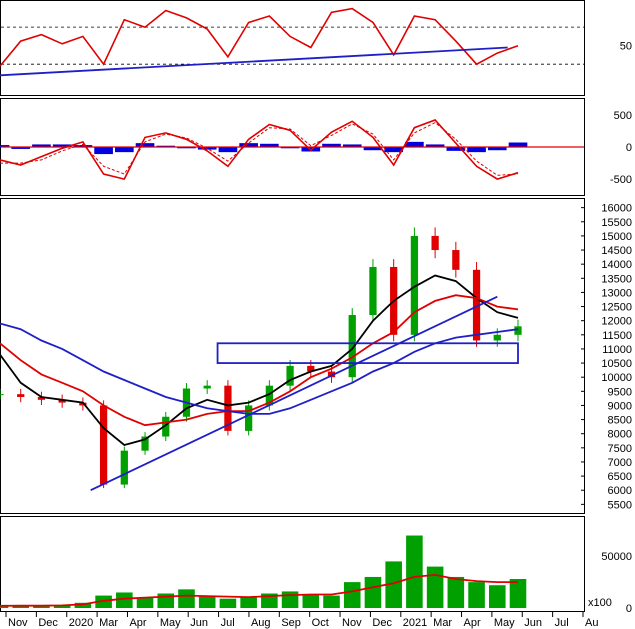 The width and height of the screenshot is (635, 629). What do you see at coordinates (620, 421) in the screenshot?
I see `price-tick-label: 8500` at bounding box center [620, 421].